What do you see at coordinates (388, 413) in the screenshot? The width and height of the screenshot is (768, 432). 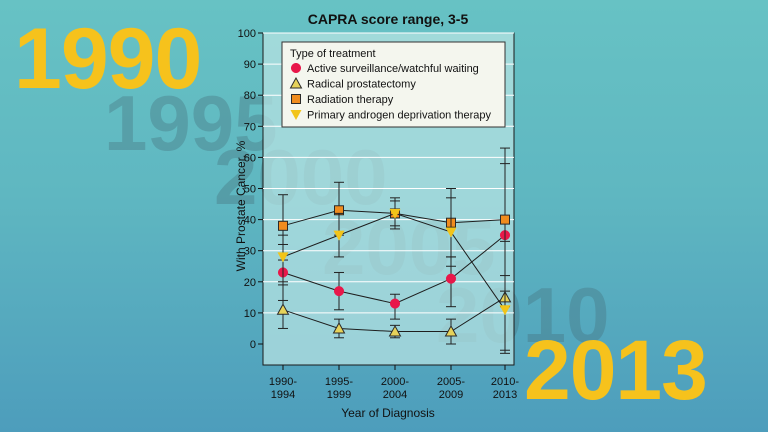 I see `x-axis-label: Year of Diagnosis` at bounding box center [388, 413].